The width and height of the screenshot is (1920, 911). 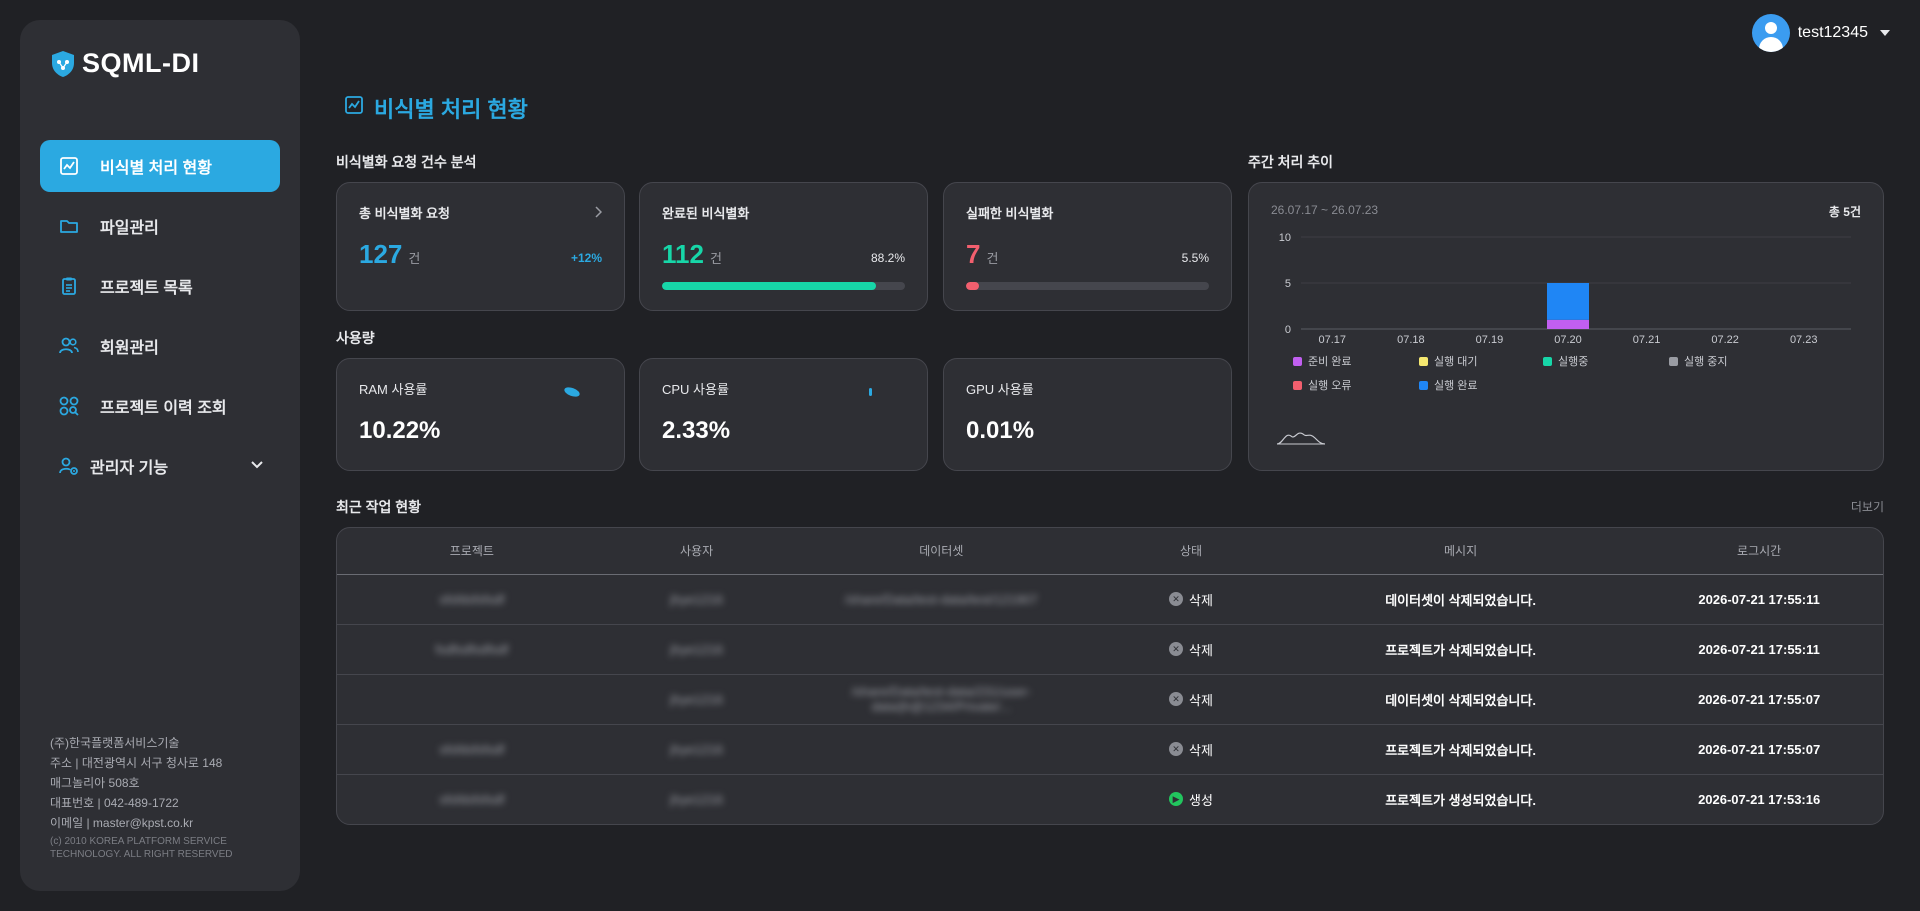 What do you see at coordinates (138, 841) in the screenshot?
I see `copyright-line: (c) 2010 KOREA PLATFORM SERVICE` at bounding box center [138, 841].